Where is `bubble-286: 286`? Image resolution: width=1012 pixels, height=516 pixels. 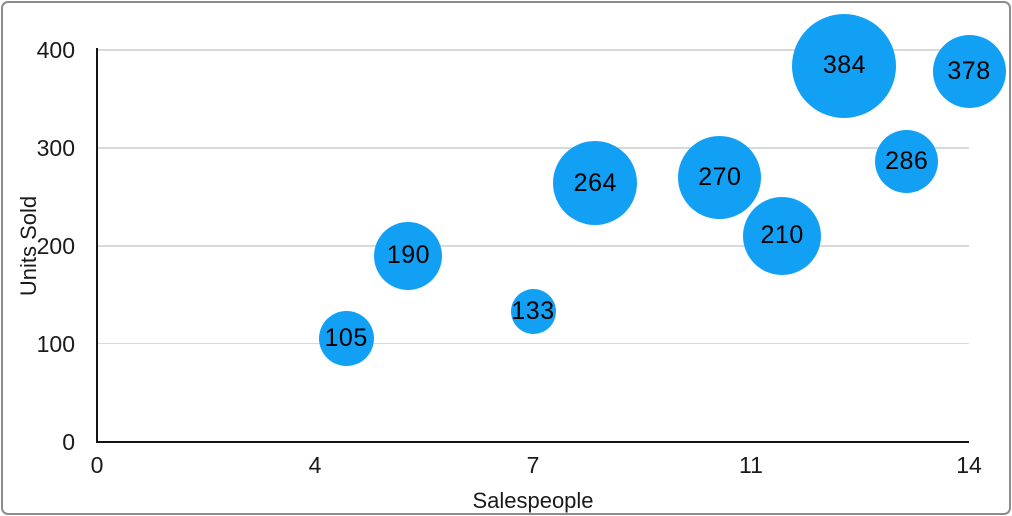 bubble-286: 286 is located at coordinates (907, 162).